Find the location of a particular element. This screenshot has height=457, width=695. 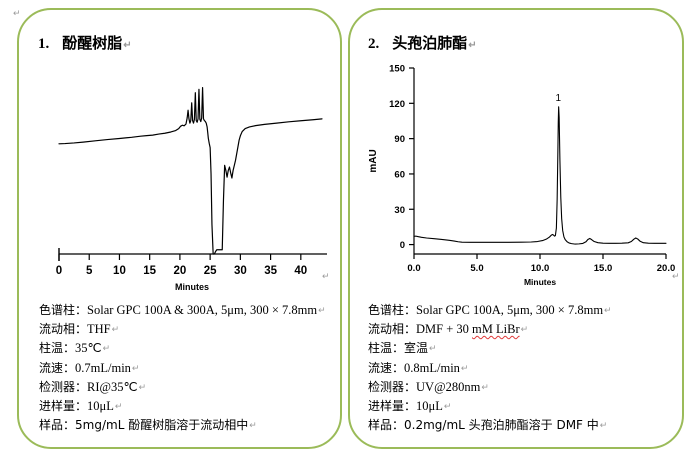

panel-1-title: 1. 酚醒树脂↵ is located at coordinates (85, 42).